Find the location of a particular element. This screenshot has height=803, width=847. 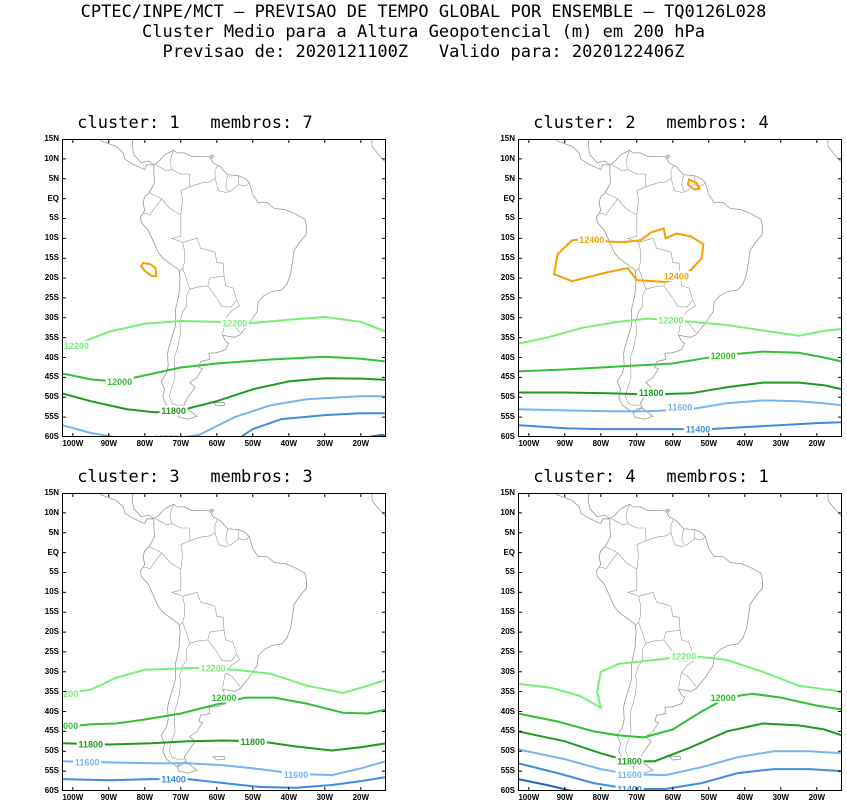

lat-tick-label: 30S is located at coordinates (51, 671).